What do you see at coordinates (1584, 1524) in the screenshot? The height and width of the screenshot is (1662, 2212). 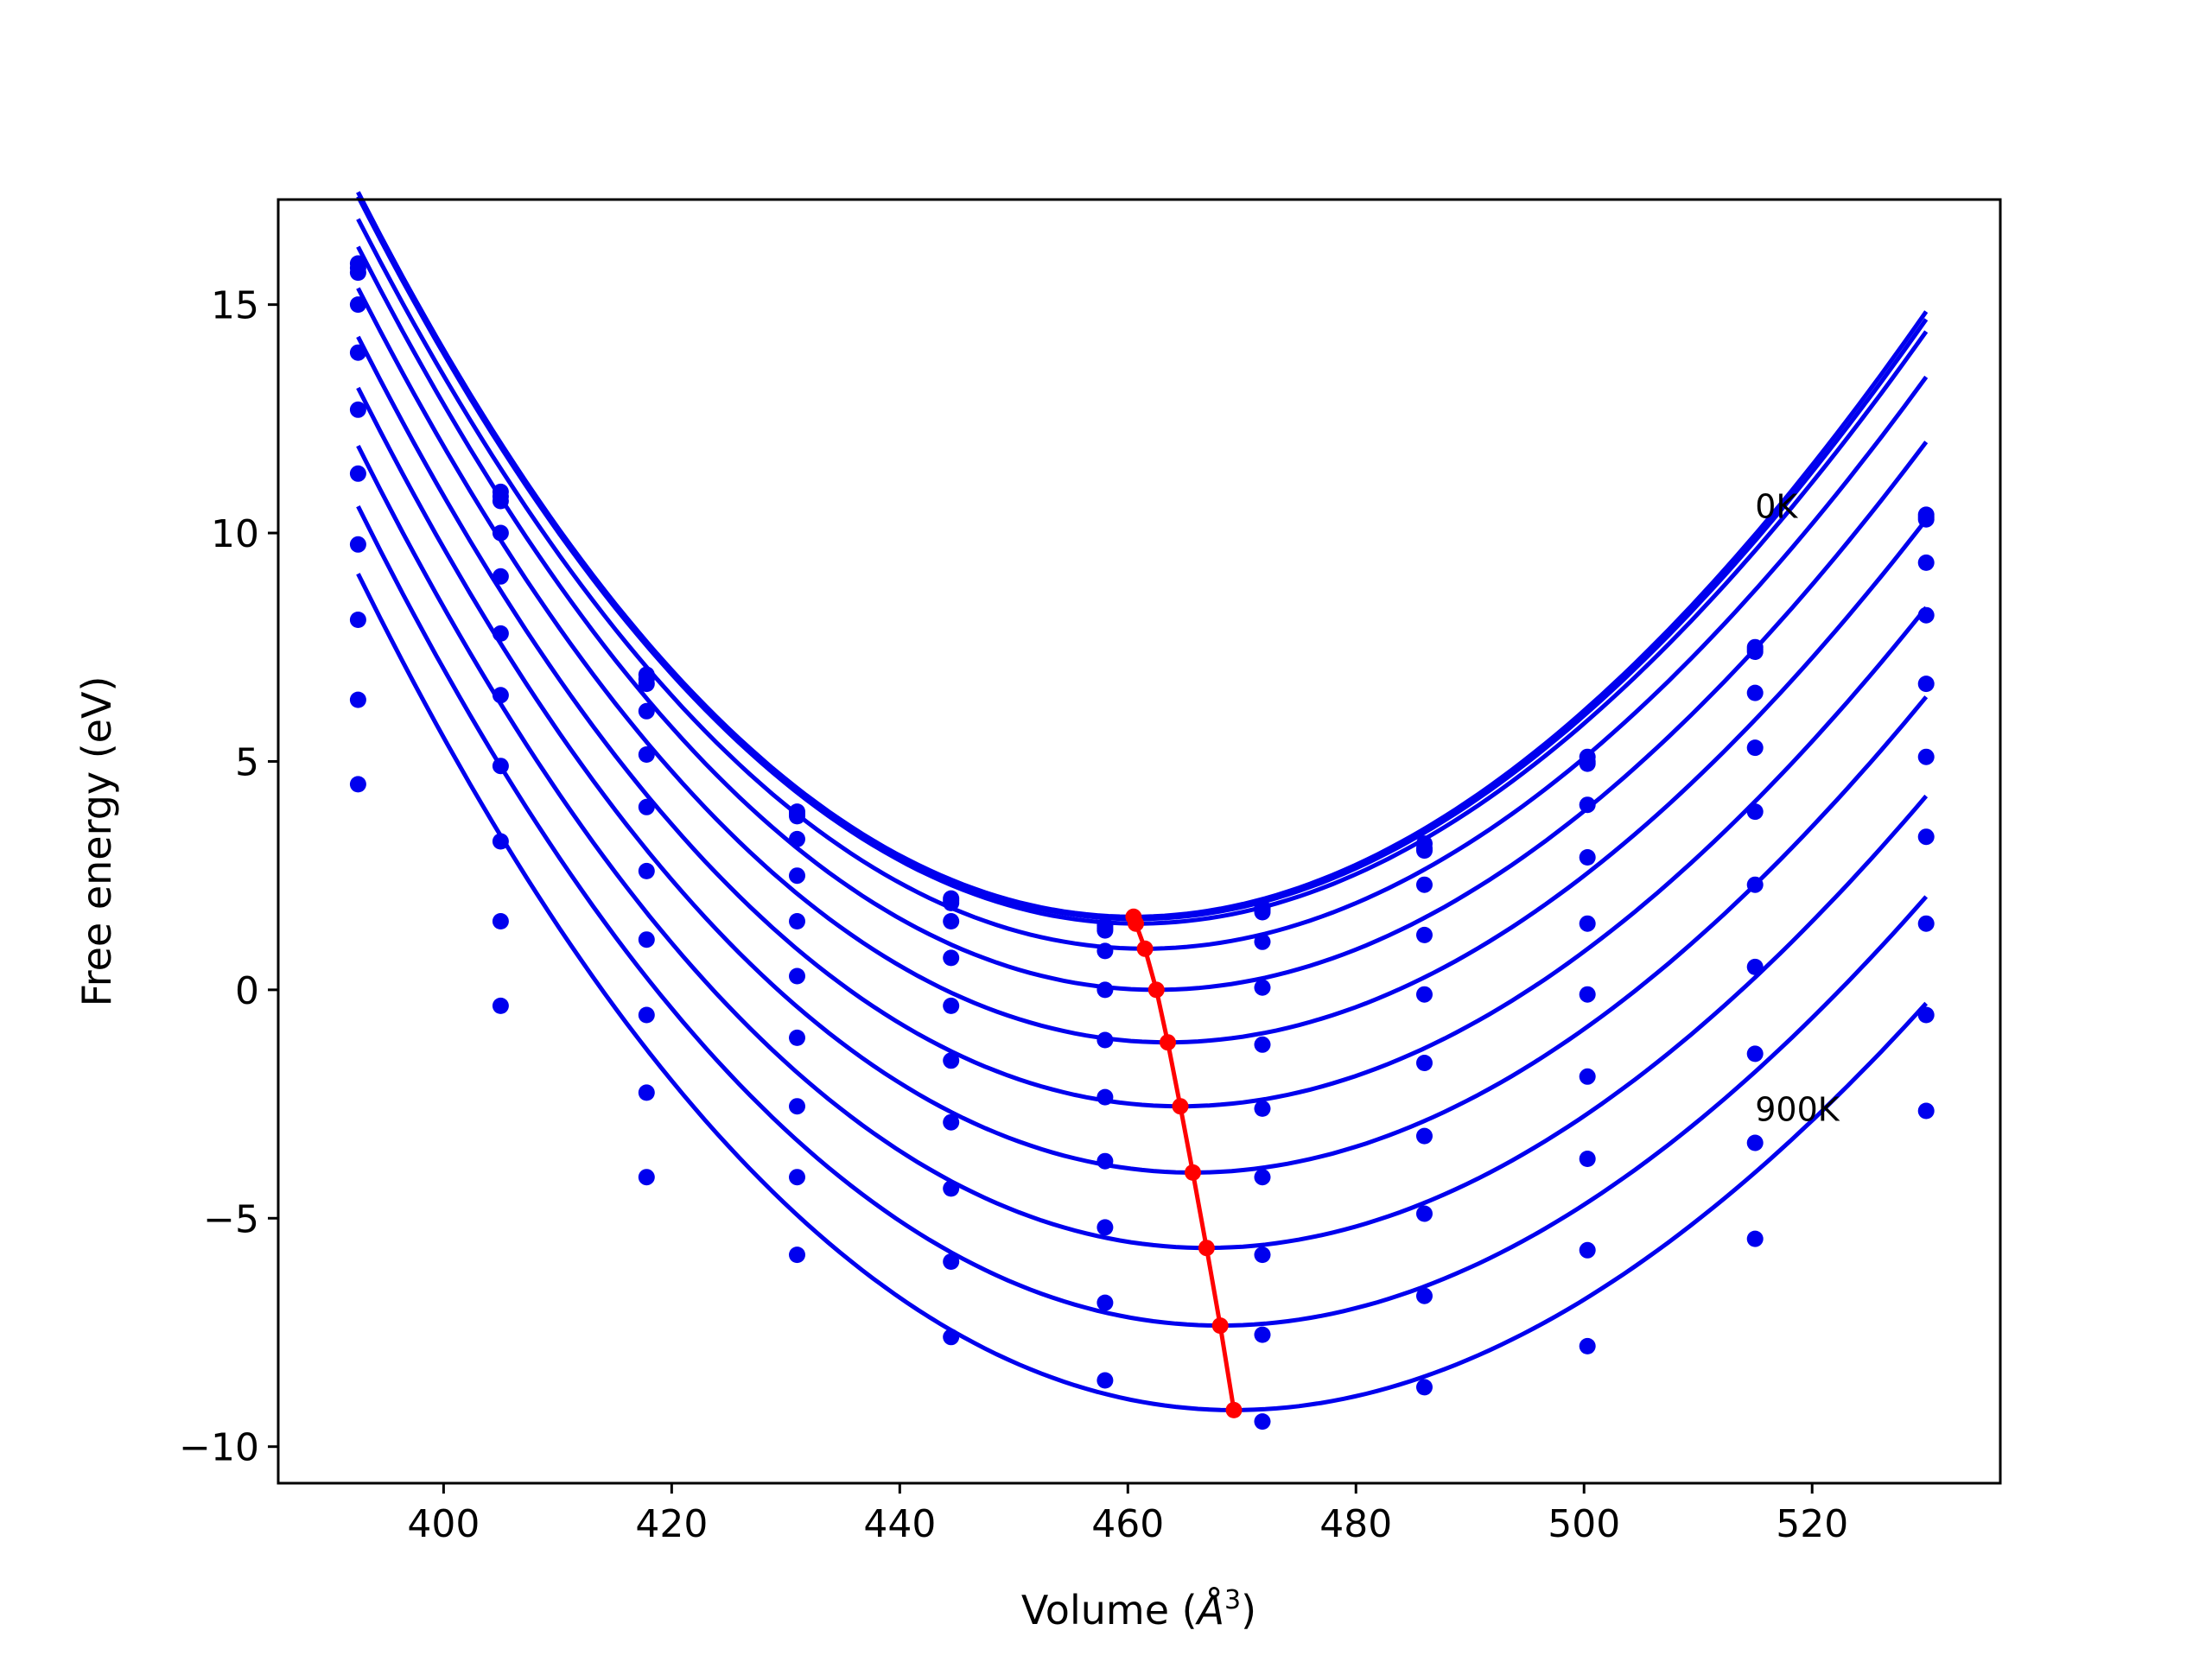 I see `x-tick-label: 500` at bounding box center [1584, 1524].